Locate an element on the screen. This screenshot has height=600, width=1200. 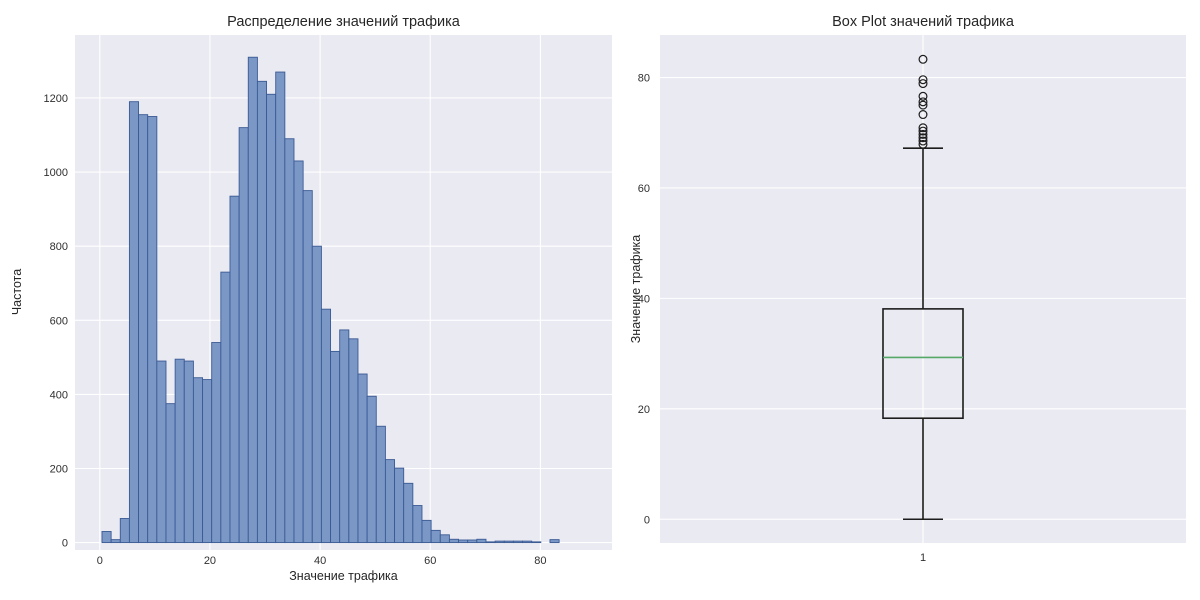
histogram-y-tick-label: 600 is located at coordinates (59, 321).